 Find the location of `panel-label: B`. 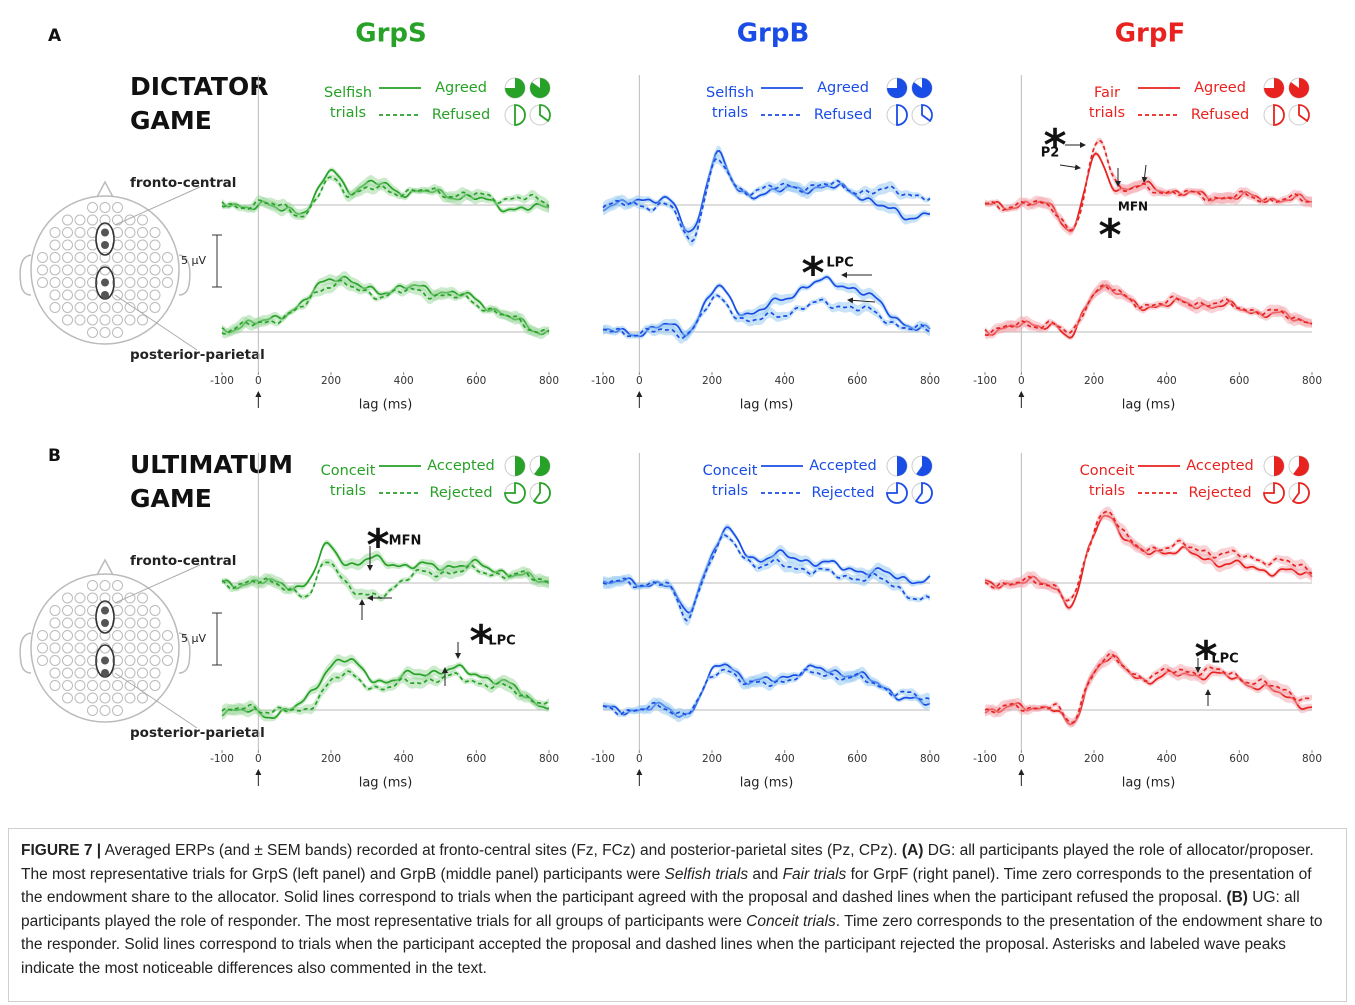

panel-label: B is located at coordinates (54, 456).